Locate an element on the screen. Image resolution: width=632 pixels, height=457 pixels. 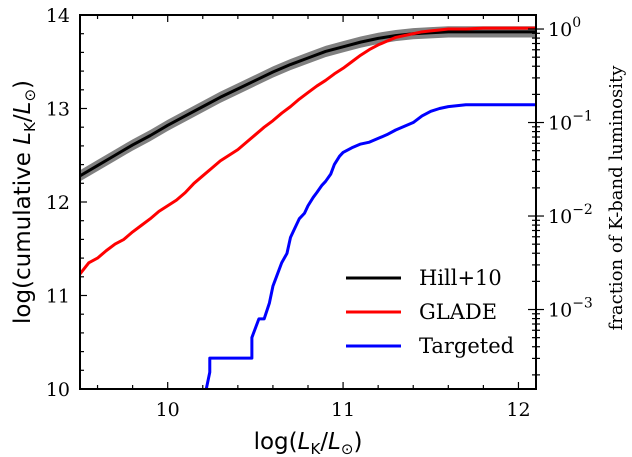
x-tick-label: 12 is located at coordinates (518, 410).